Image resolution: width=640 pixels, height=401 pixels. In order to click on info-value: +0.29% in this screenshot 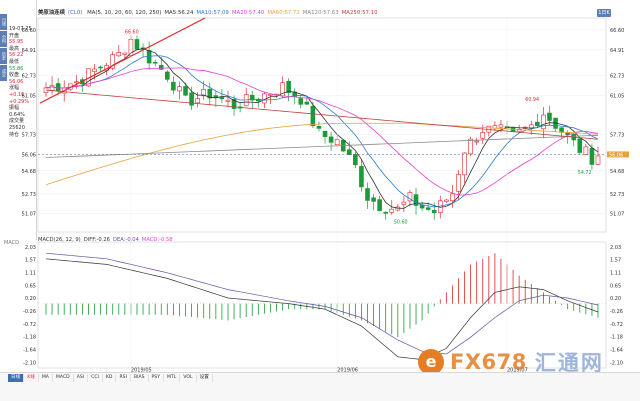, I will do `click(19, 101)`.